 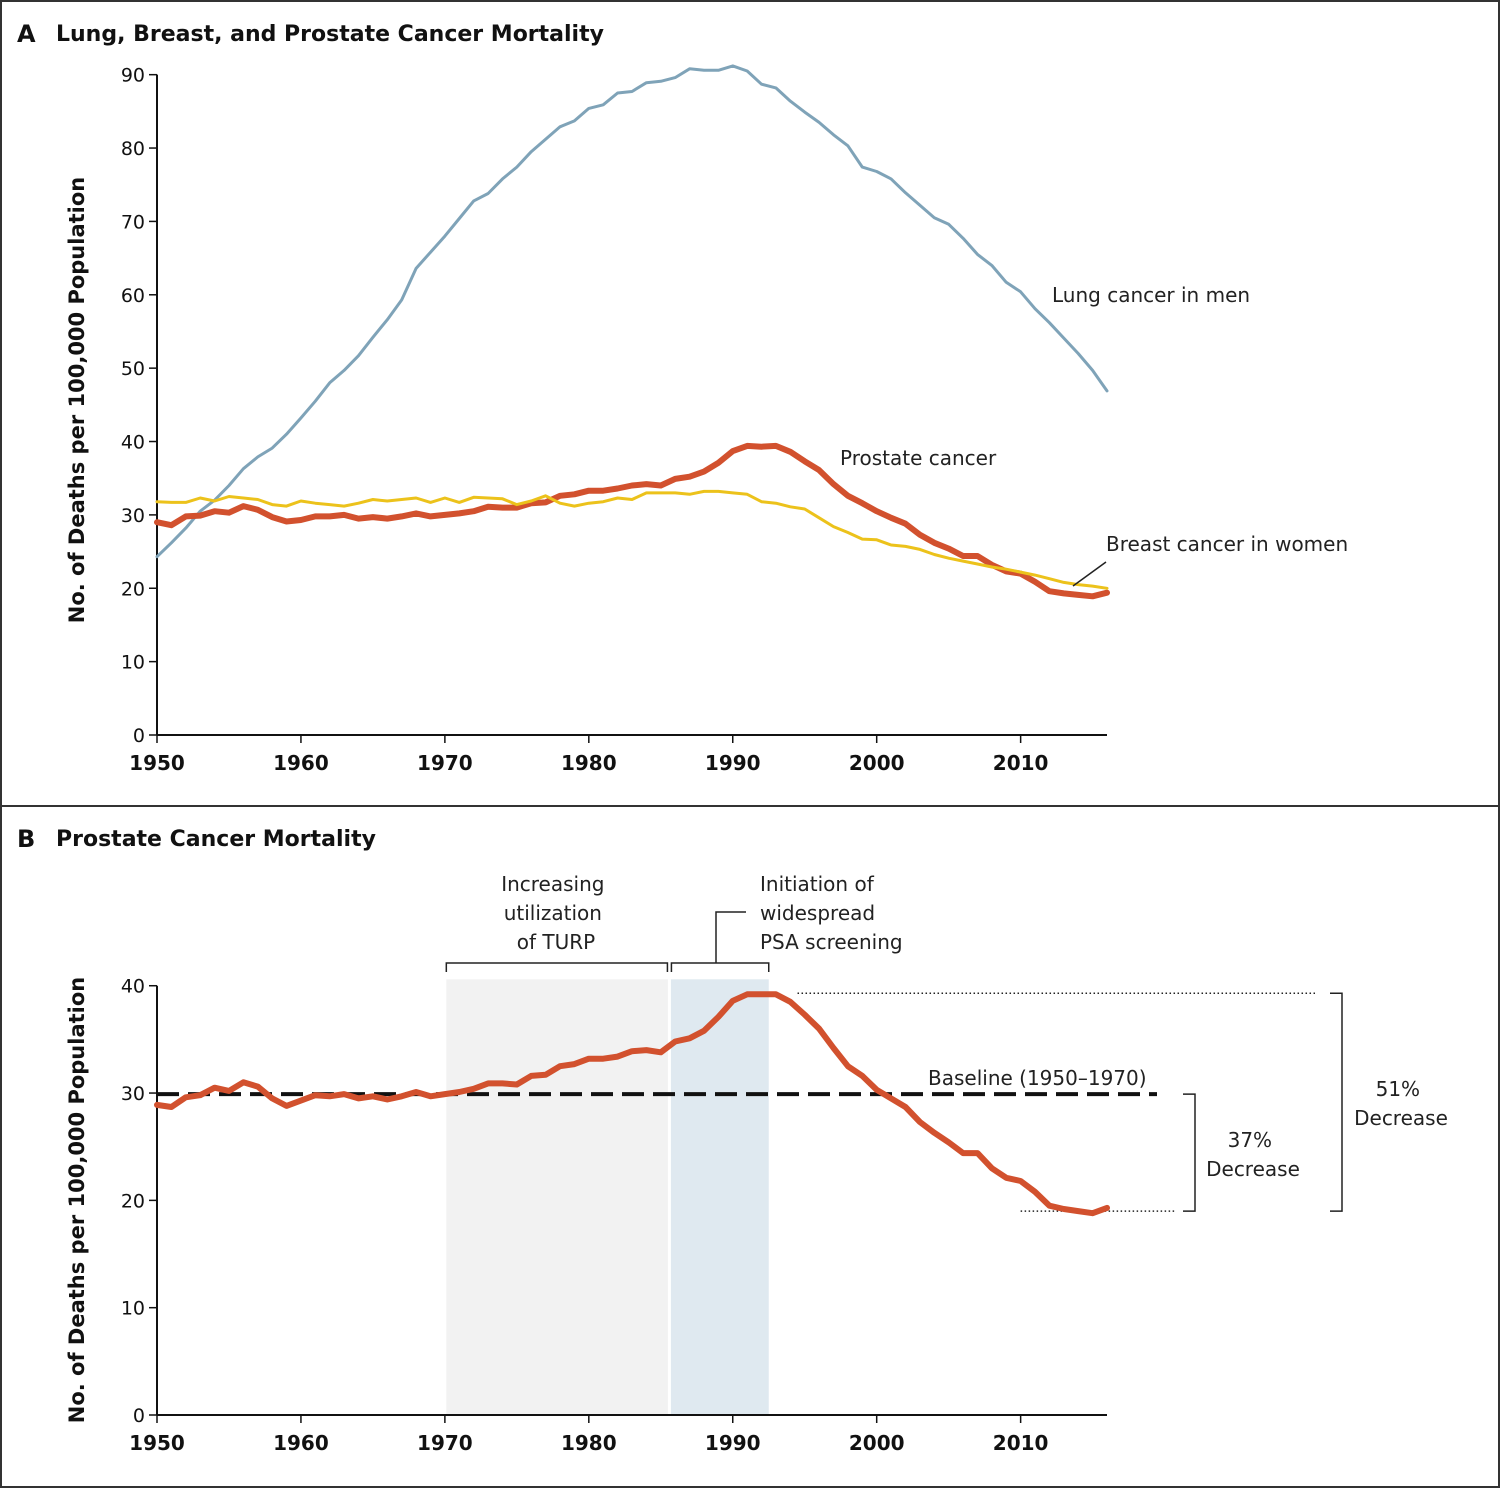 What do you see at coordinates (733, 763) in the screenshot?
I see `panel-a-x-tick-label: 1990` at bounding box center [733, 763].